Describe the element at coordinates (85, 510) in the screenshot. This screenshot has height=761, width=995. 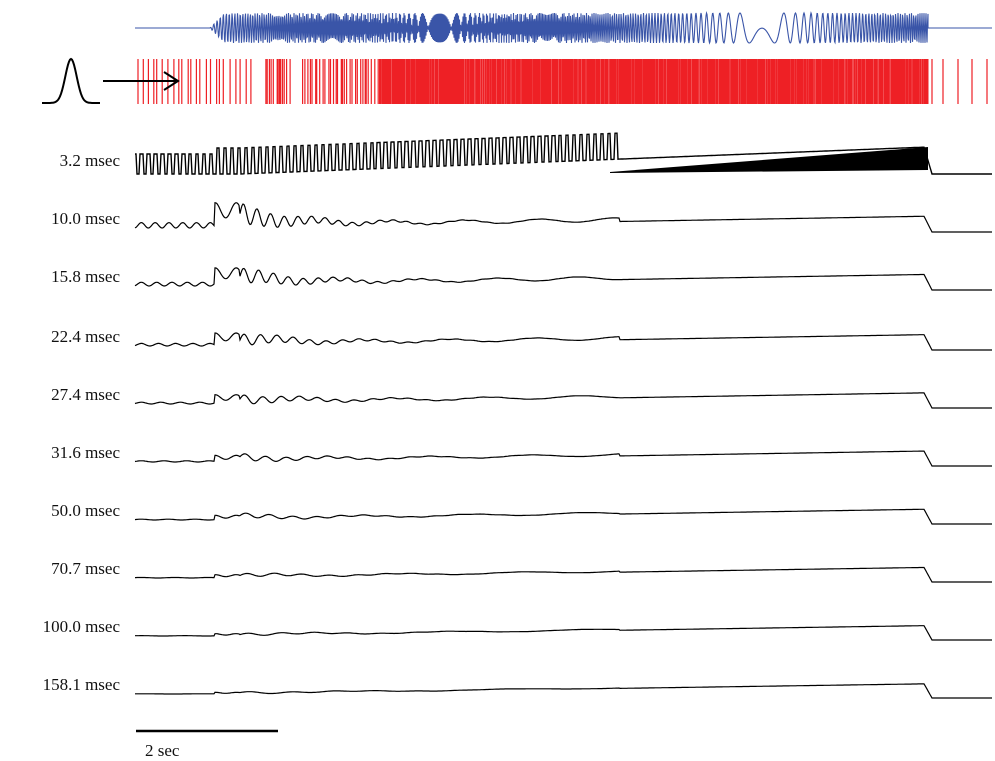
I see `trace-label: 50.0 msec` at that location.